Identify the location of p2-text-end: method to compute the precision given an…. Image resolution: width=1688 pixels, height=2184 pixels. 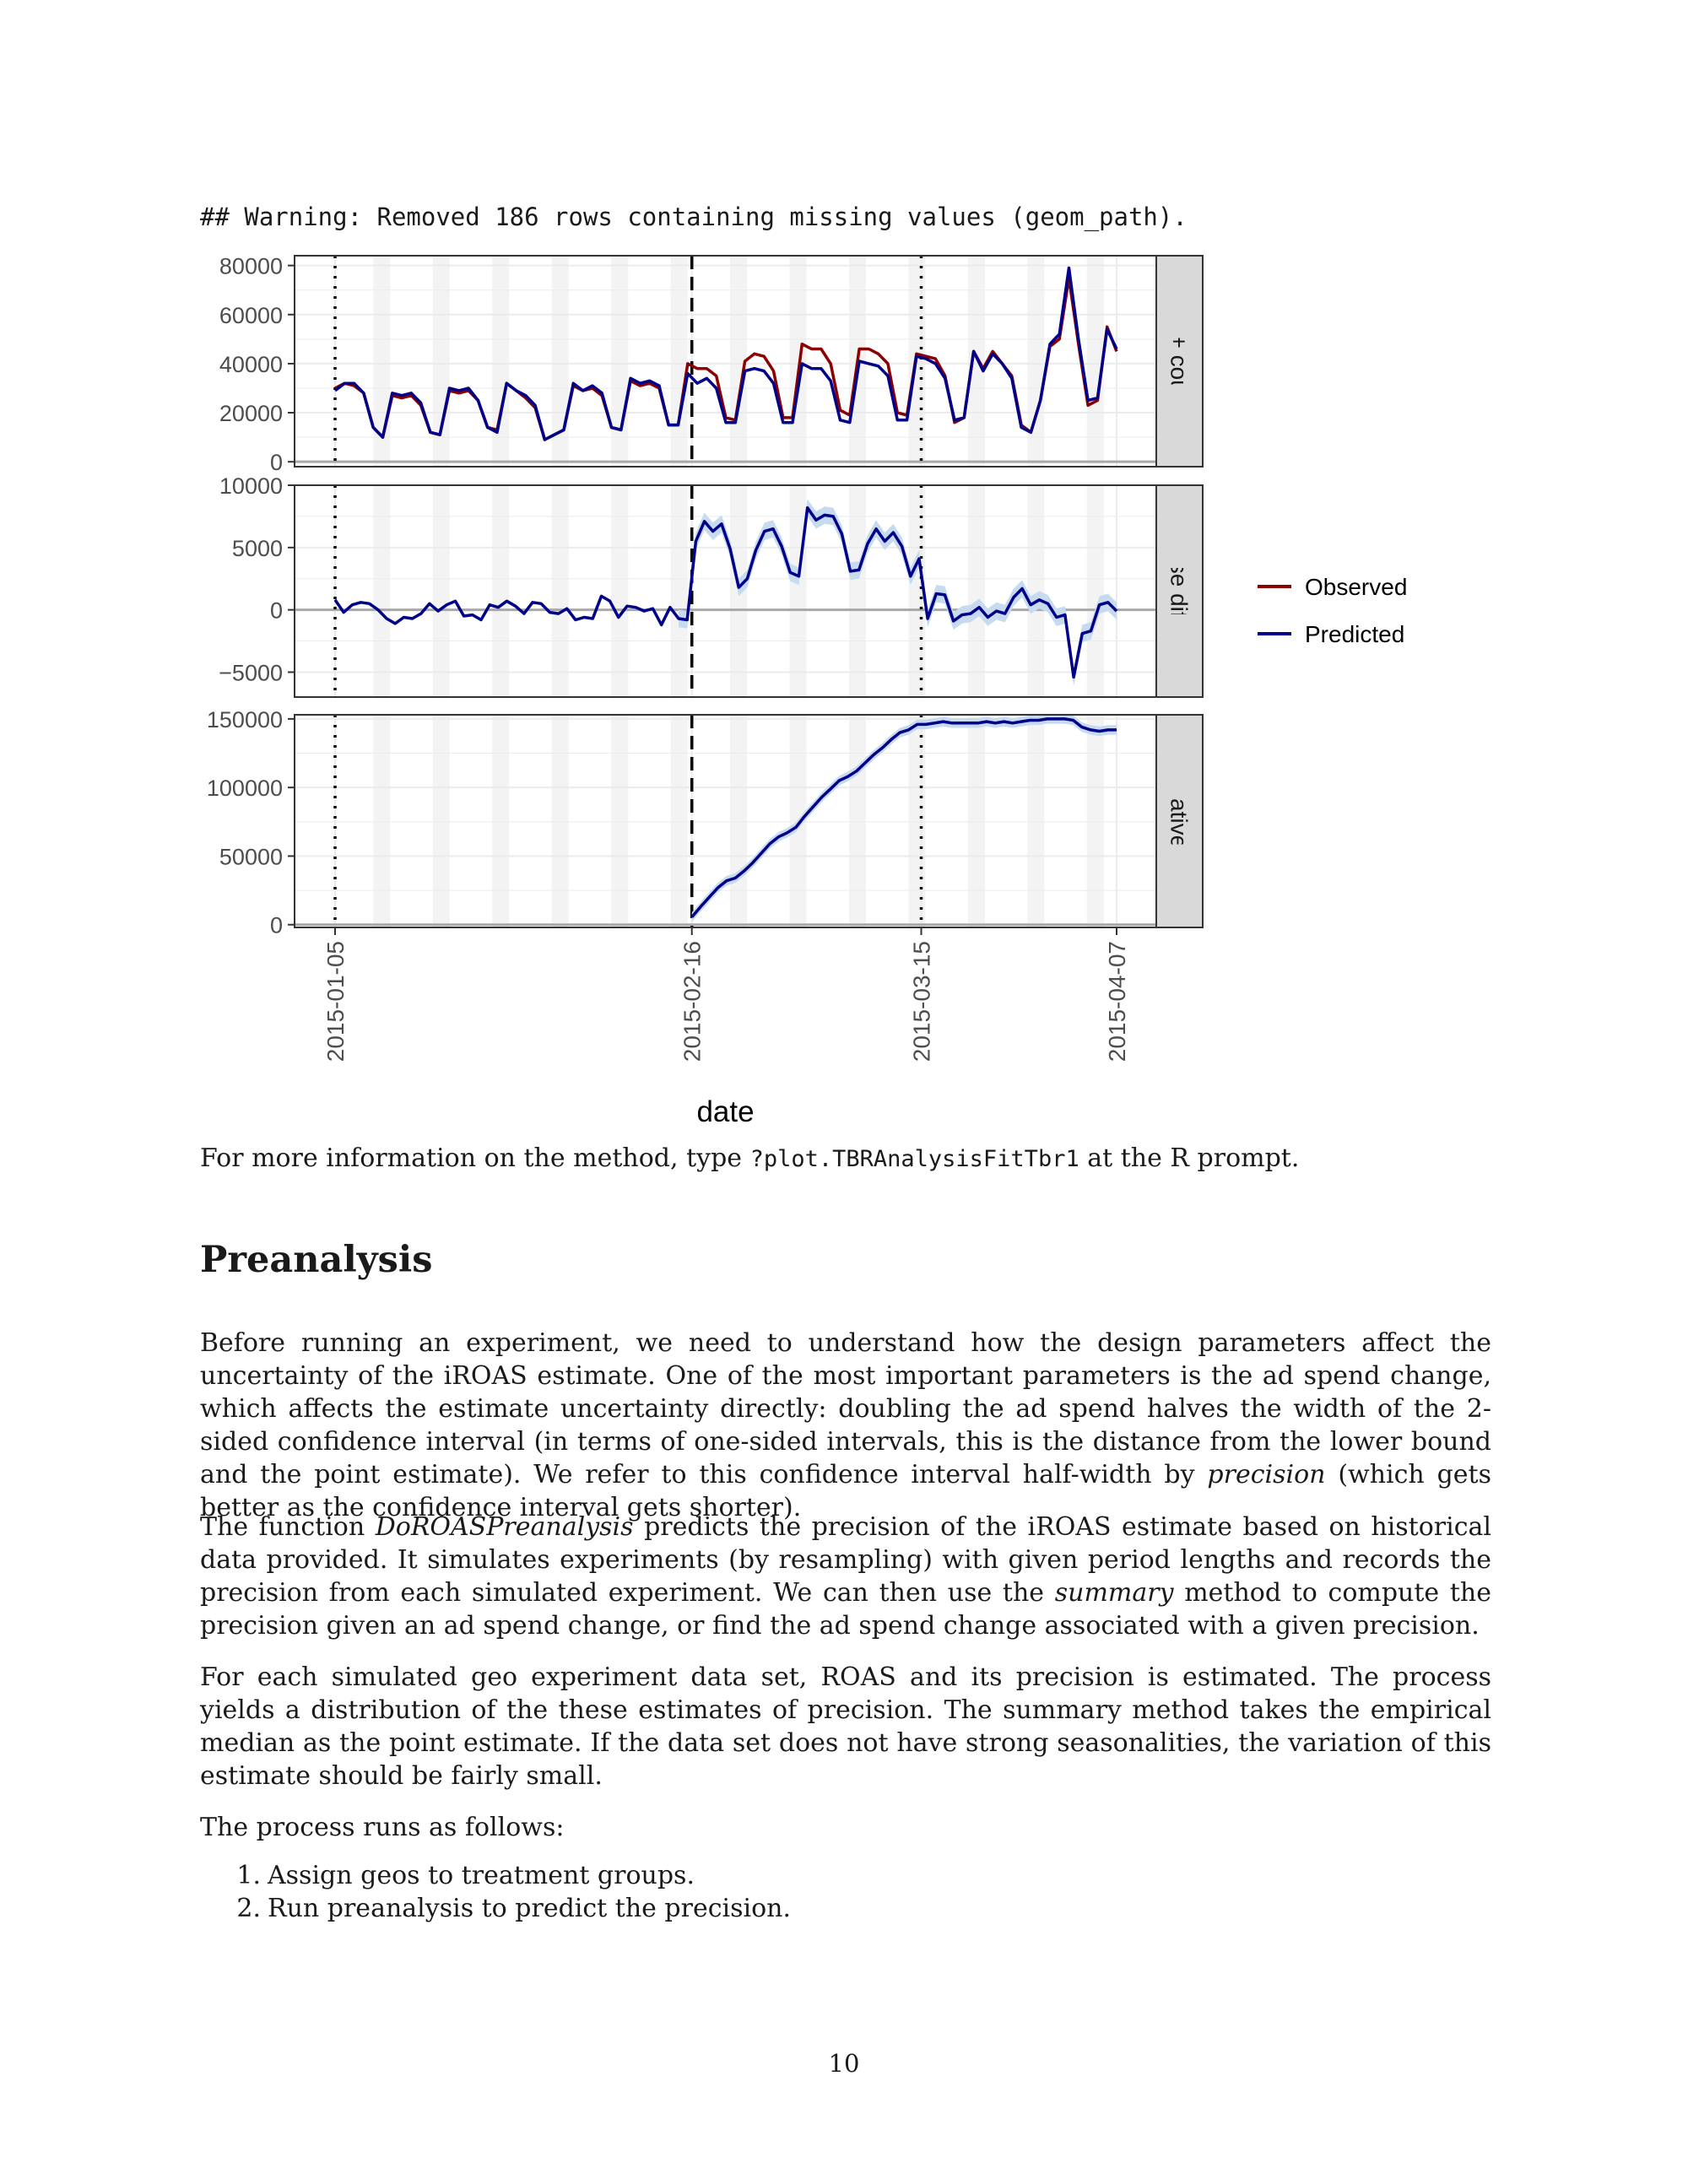
(845, 1609).